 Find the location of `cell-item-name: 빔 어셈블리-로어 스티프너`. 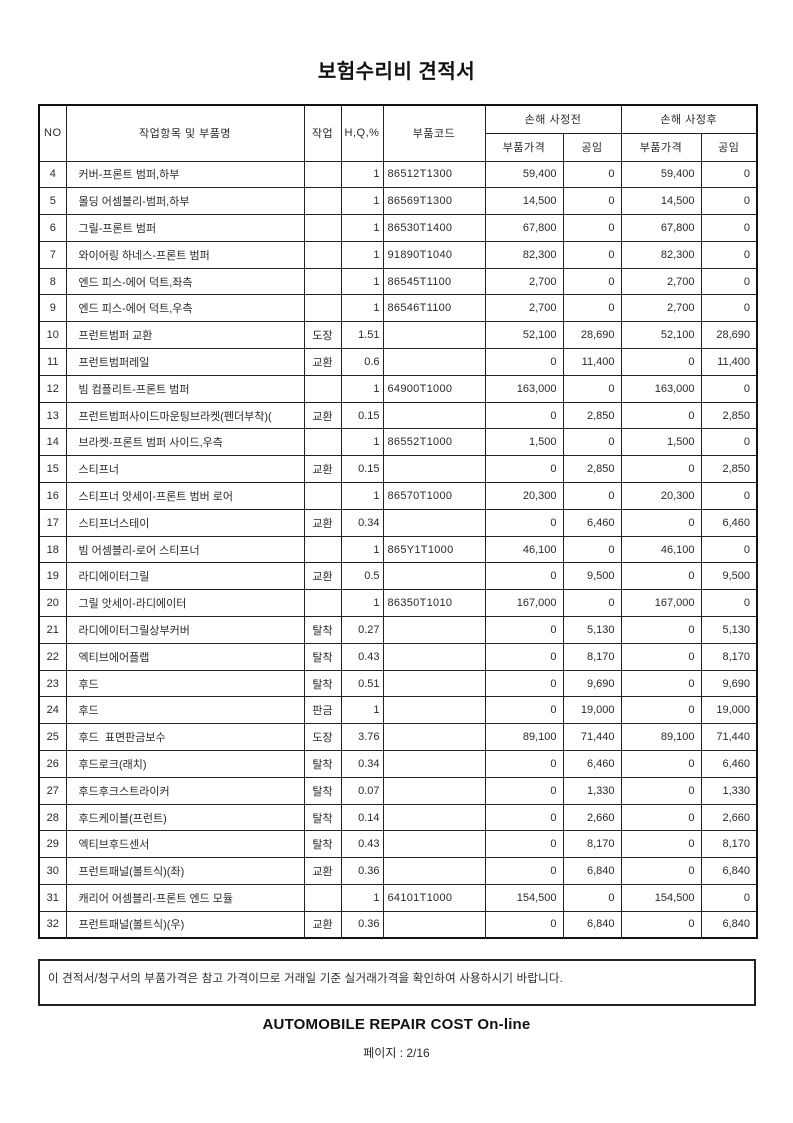

cell-item-name: 빔 어셈블리-로어 스티프너 is located at coordinates (185, 549).